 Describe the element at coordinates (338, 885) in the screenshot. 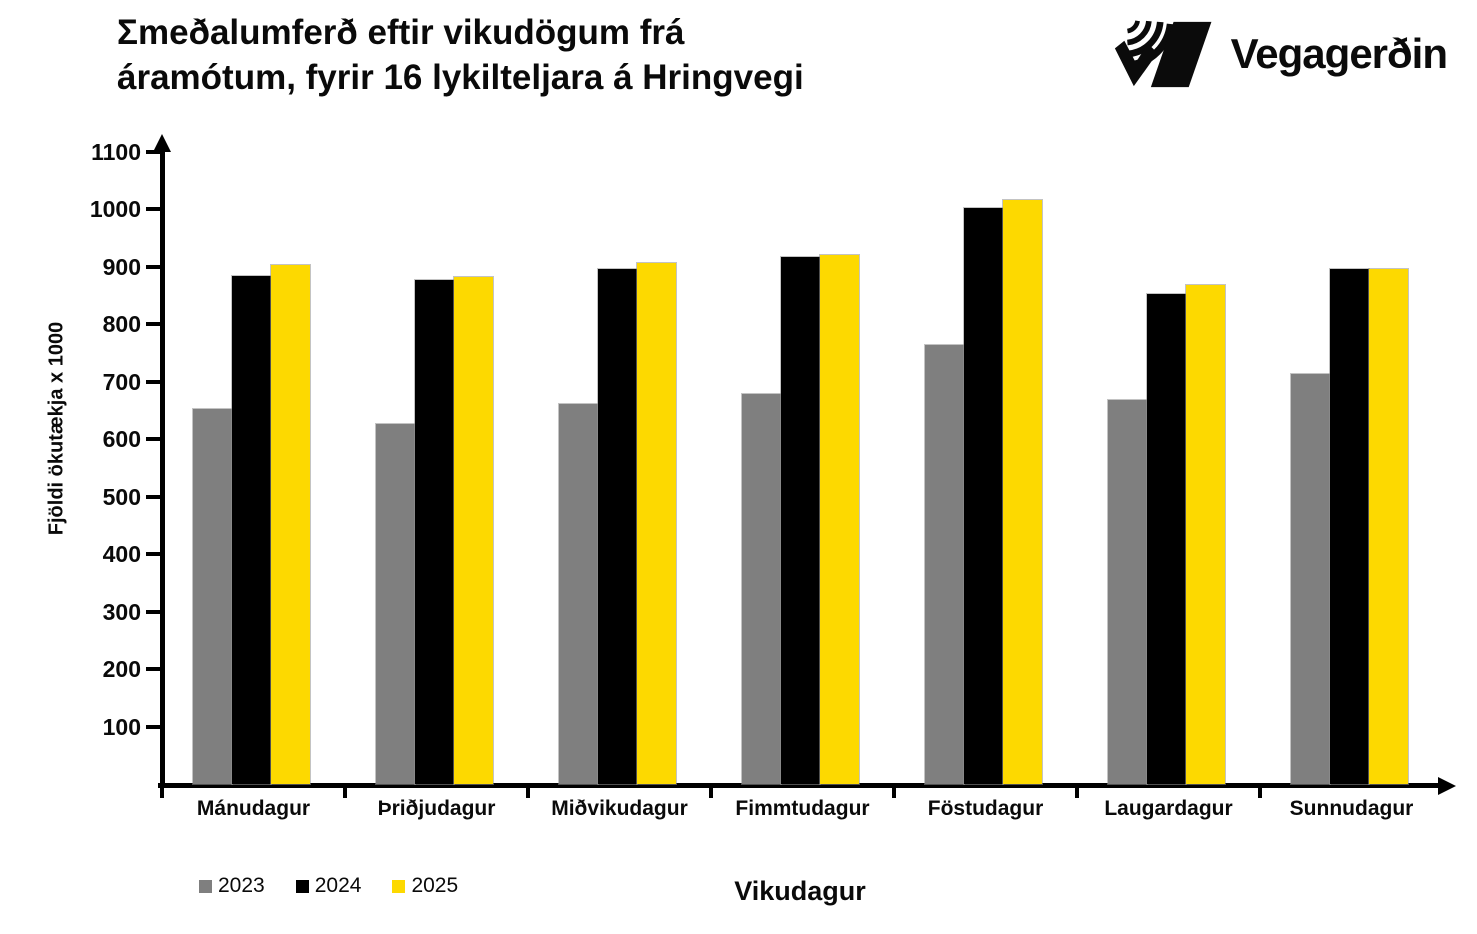

I see `legend-label-2024: 2024` at that location.